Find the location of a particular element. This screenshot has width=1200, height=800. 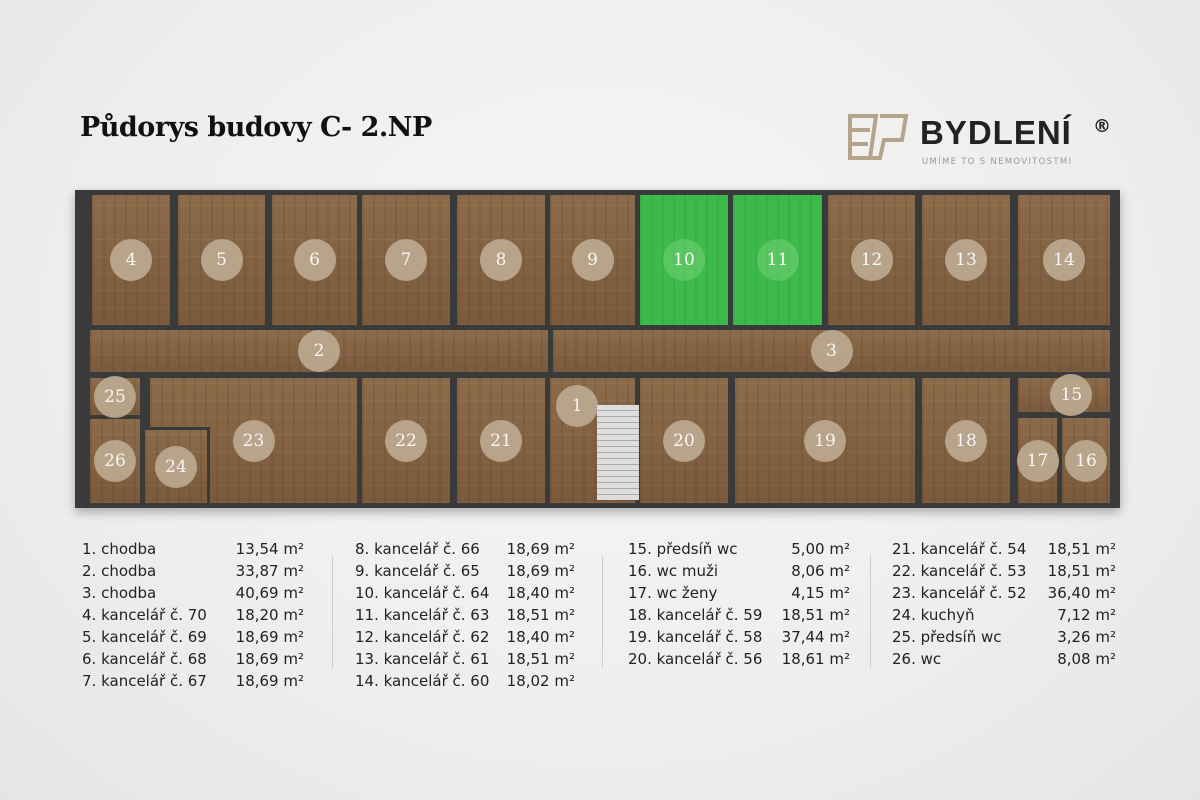

room-24: 24 is located at coordinates (176, 466).